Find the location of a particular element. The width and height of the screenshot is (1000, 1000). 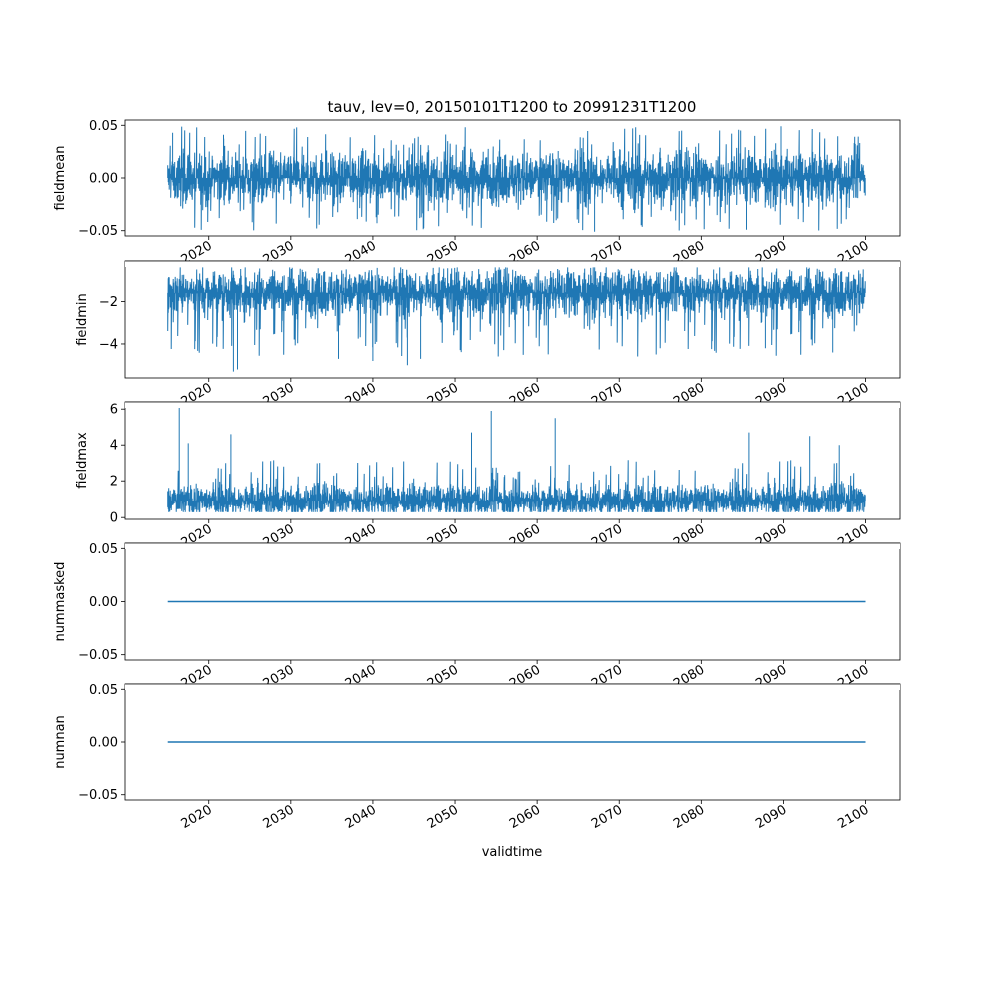

y-tick-label: −2 is located at coordinates (108, 302).